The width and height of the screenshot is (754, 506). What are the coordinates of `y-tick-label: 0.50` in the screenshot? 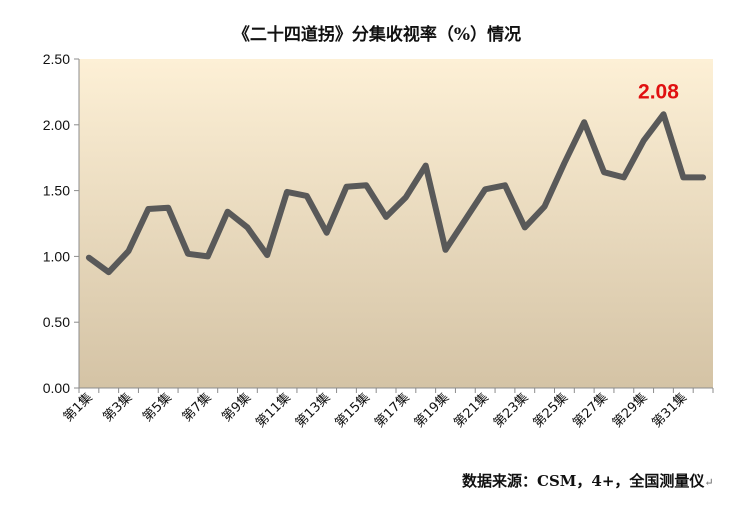 It's located at (56, 322).